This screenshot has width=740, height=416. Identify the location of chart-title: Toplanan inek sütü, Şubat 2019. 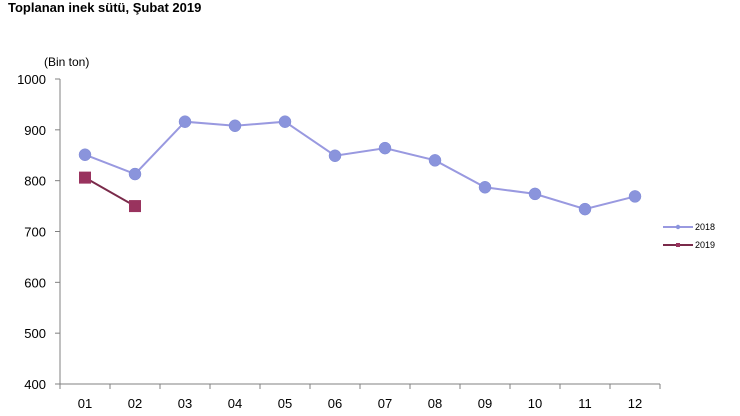
(104, 7).